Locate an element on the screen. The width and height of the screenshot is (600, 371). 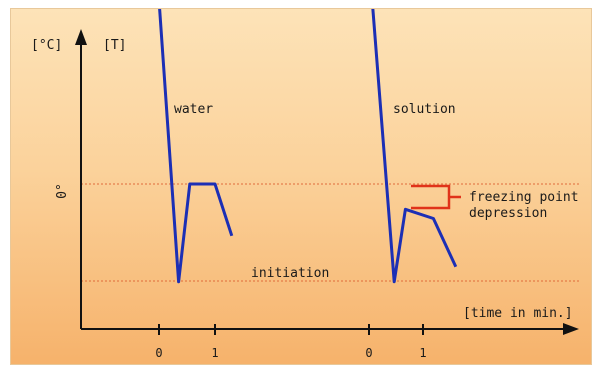
water-tick-label-0: 0 is located at coordinates (158, 353).